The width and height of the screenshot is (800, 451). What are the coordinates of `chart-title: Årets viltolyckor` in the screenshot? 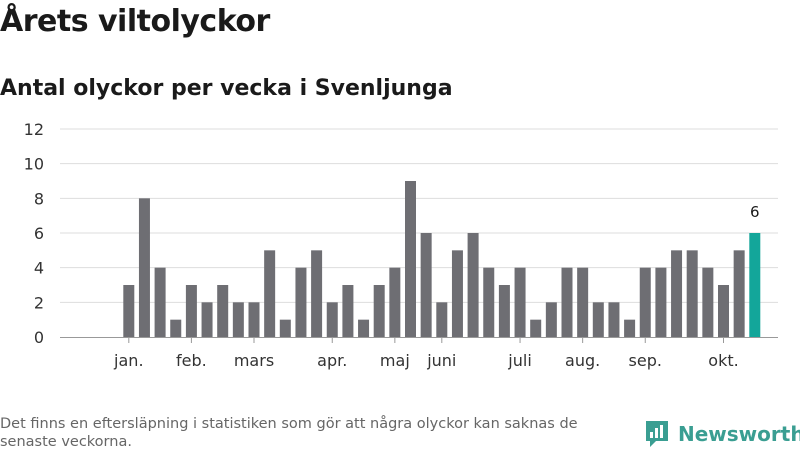 It's located at (135, 21).